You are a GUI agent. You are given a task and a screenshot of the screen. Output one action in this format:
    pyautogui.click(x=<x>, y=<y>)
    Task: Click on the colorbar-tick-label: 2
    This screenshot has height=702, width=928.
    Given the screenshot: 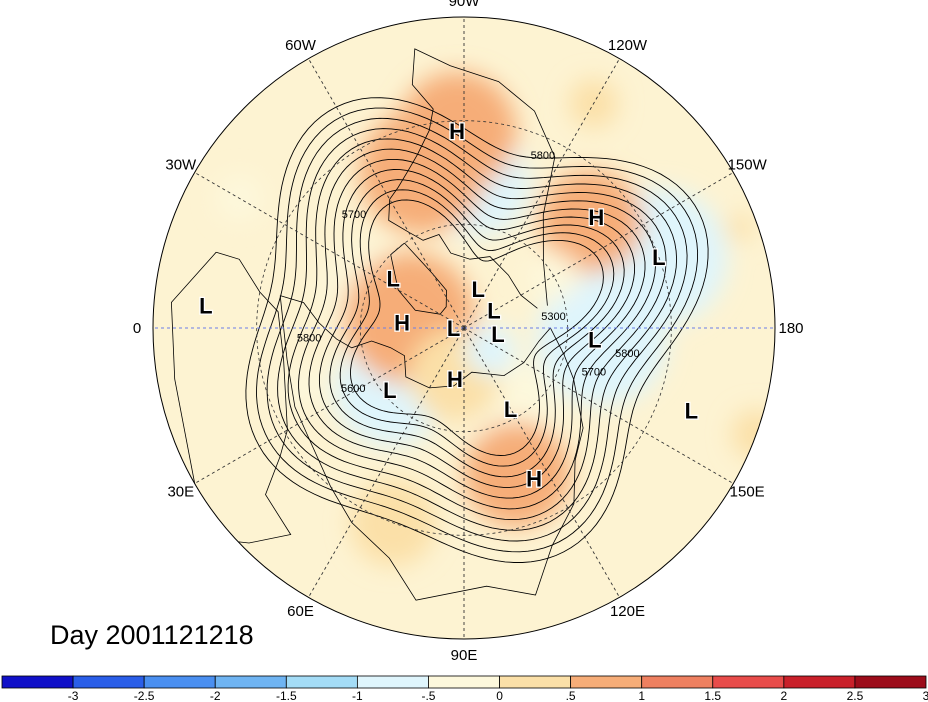 What is the action you would take?
    pyautogui.click(x=784, y=695)
    